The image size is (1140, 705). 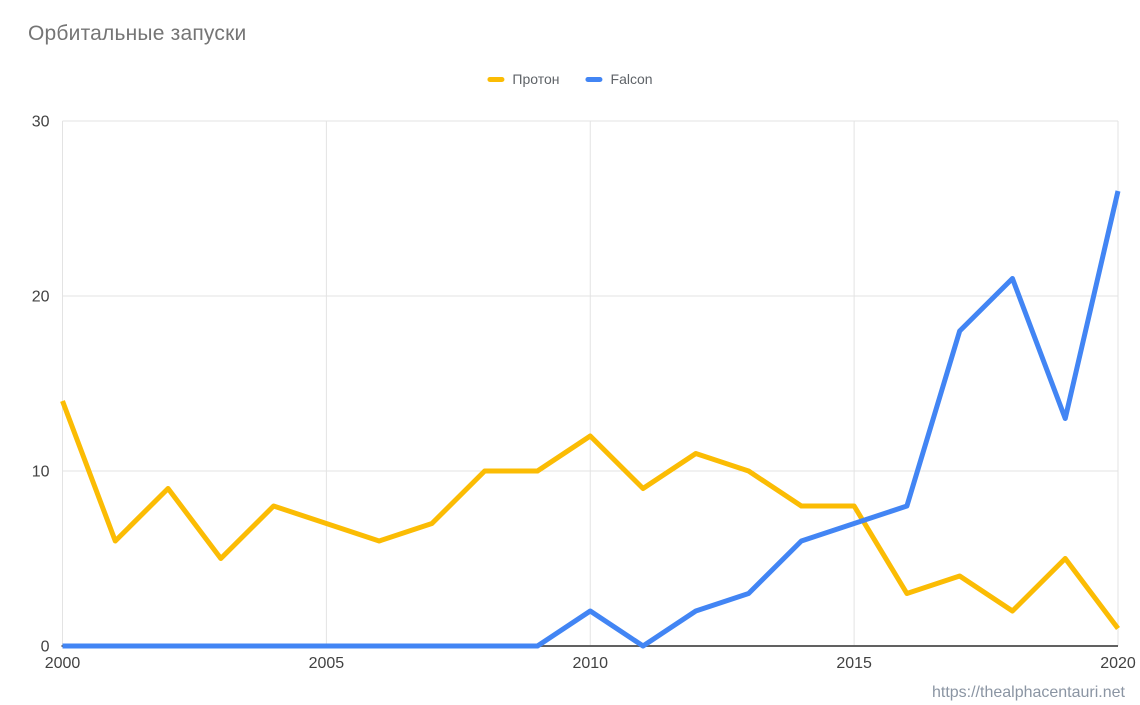 I want to click on legend-item-0: Протон, so click(x=523, y=79).